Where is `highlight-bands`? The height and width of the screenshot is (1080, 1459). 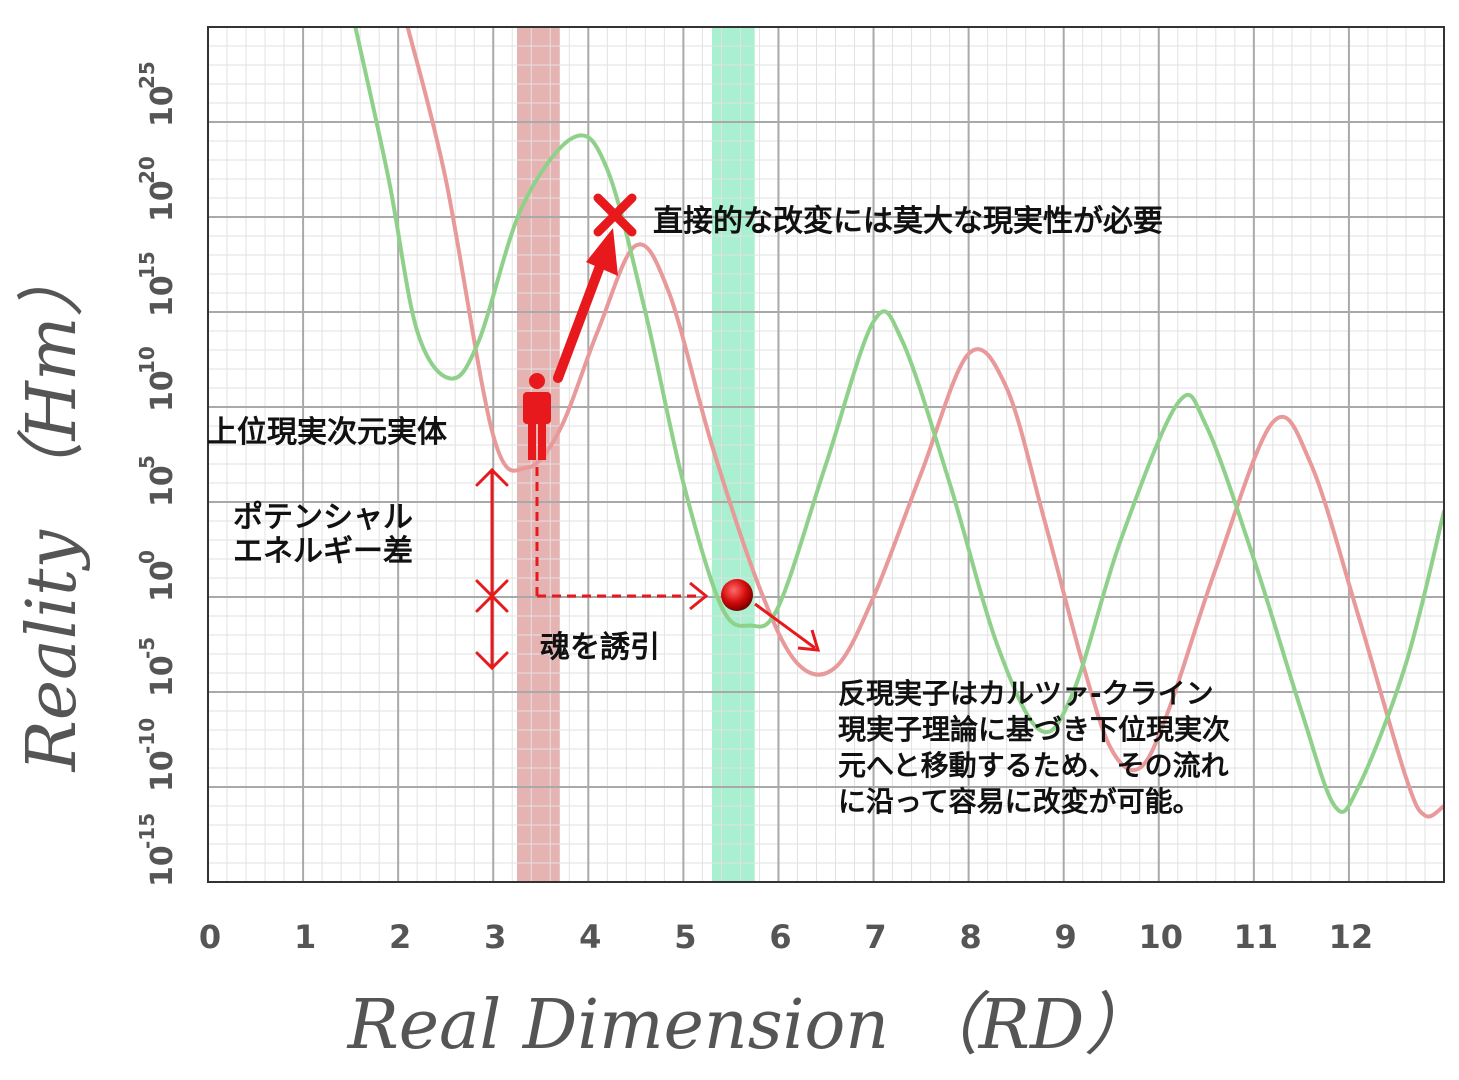
highlight-bands is located at coordinates (636, 454).